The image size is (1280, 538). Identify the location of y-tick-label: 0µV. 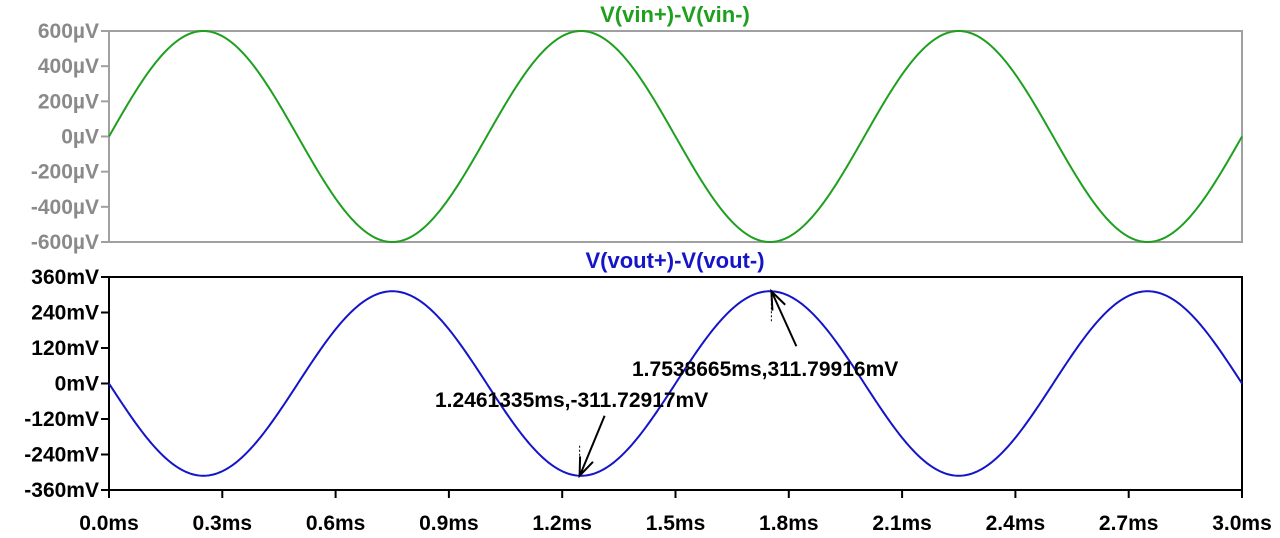
(80, 137).